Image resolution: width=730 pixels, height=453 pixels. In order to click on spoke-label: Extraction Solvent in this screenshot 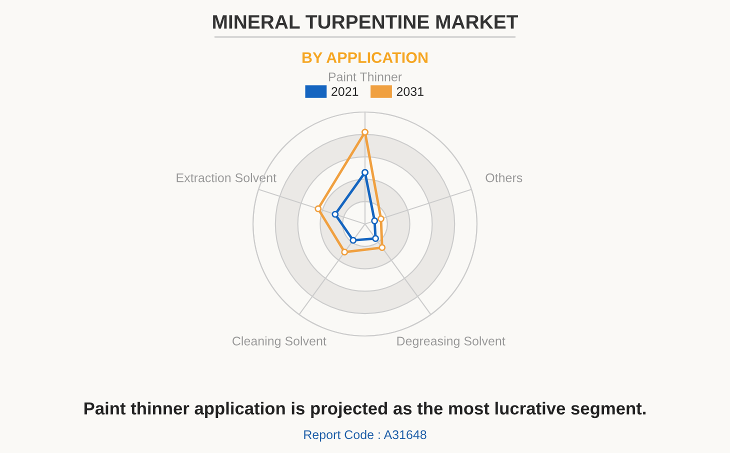, I will do `click(226, 177)`.